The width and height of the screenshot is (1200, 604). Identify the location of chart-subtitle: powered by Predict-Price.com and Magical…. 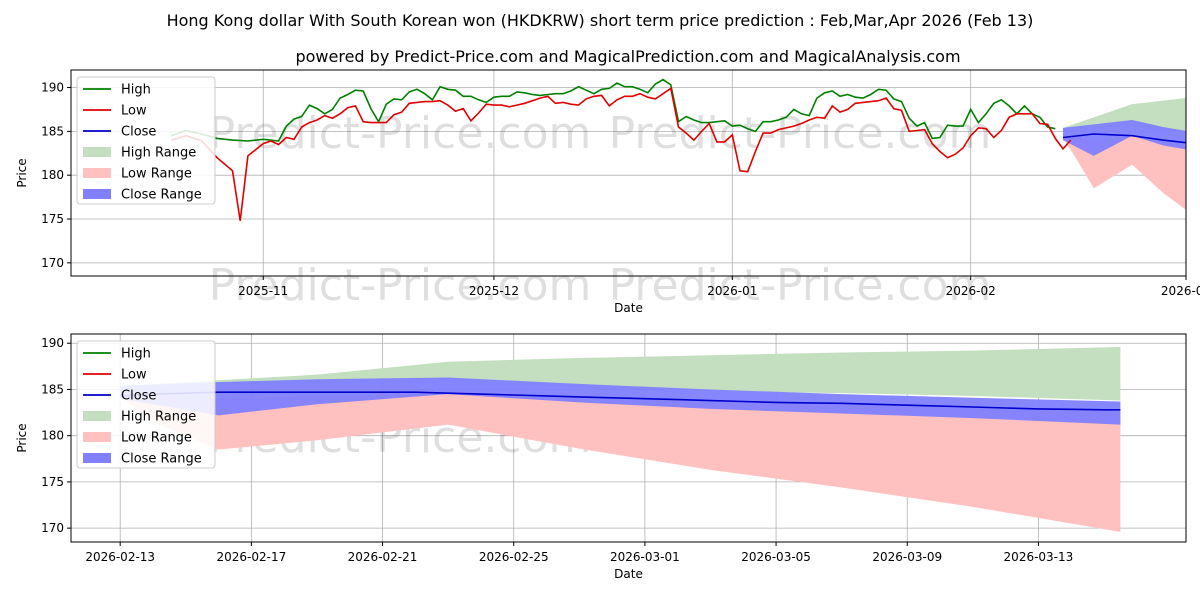
(627, 56).